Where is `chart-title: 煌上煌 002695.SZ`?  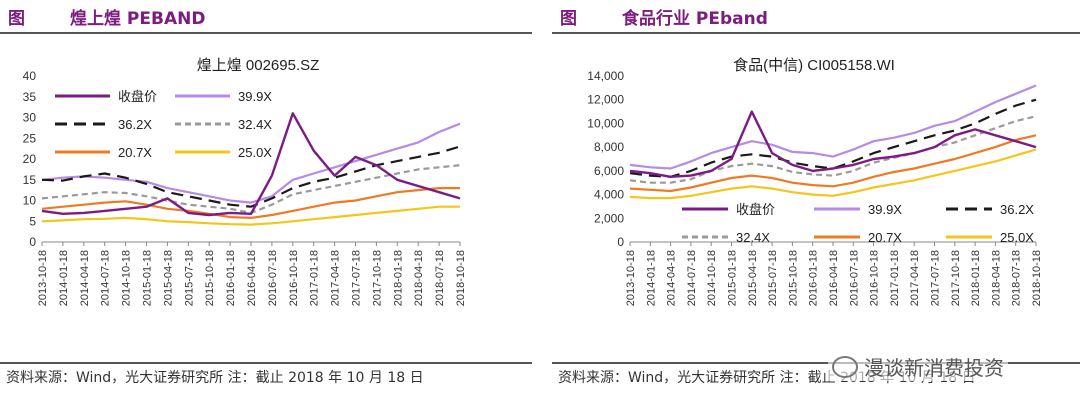 chart-title: 煌上煌 002695.SZ is located at coordinates (258, 65).